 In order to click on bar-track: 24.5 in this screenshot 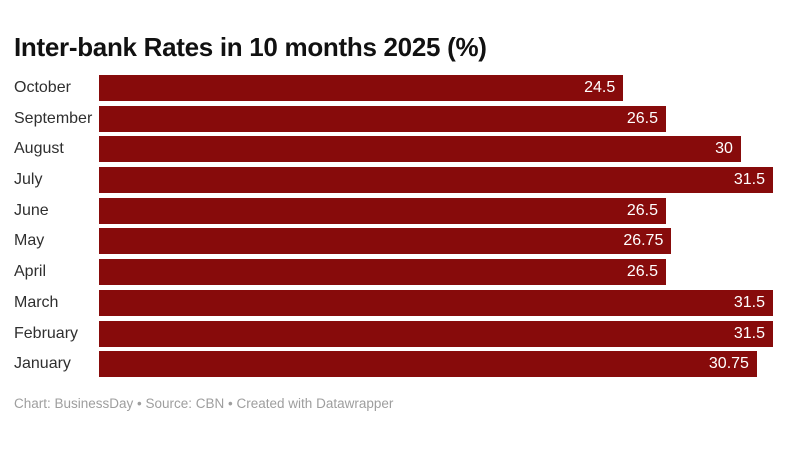, I will do `click(436, 88)`.